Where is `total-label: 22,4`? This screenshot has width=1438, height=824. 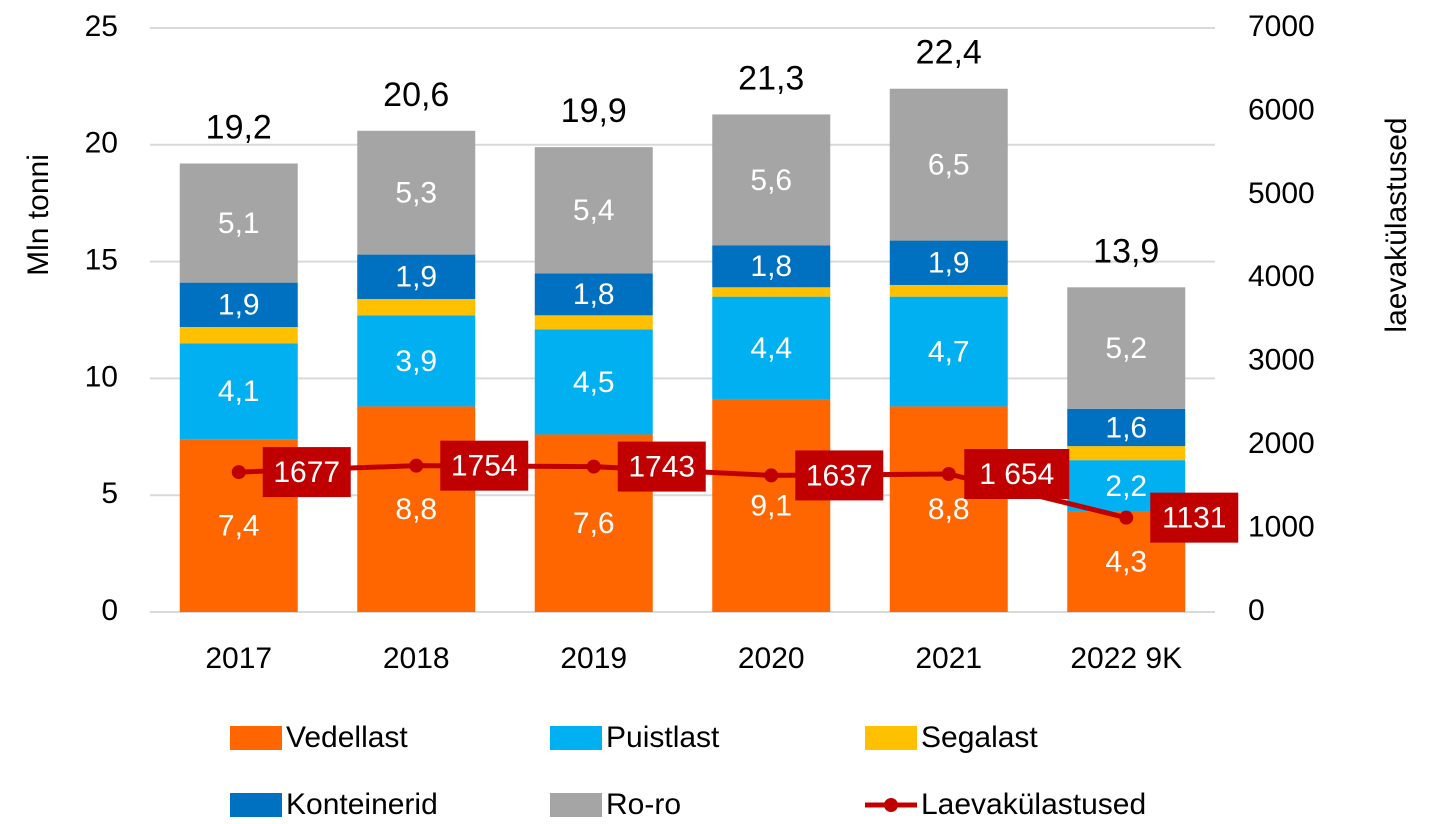
total-label: 22,4 is located at coordinates (949, 53).